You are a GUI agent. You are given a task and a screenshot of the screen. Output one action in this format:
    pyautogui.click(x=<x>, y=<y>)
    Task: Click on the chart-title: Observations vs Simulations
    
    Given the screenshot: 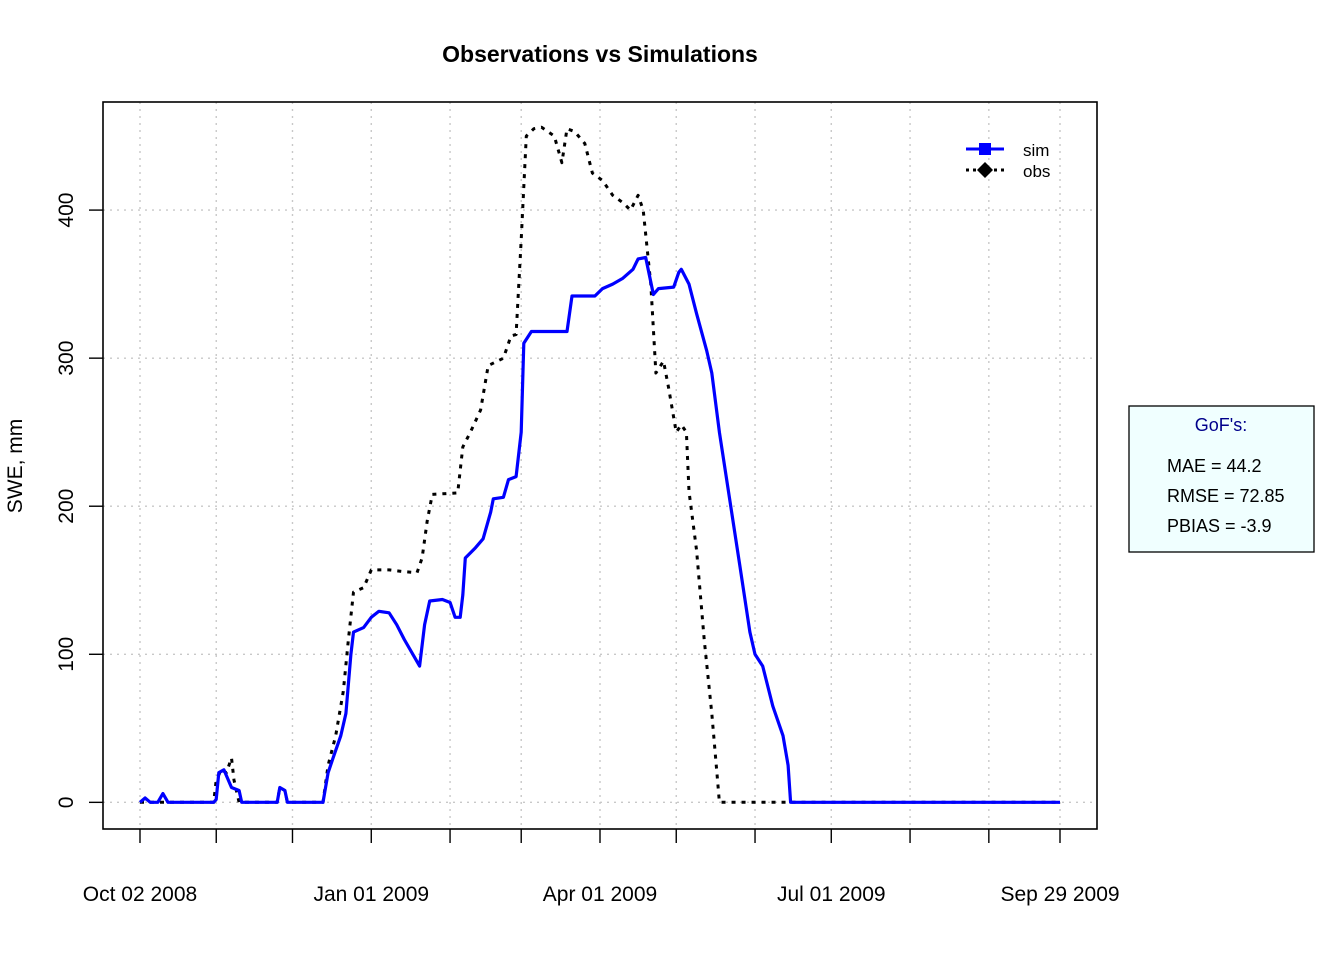 What is the action you would take?
    pyautogui.click(x=600, y=54)
    